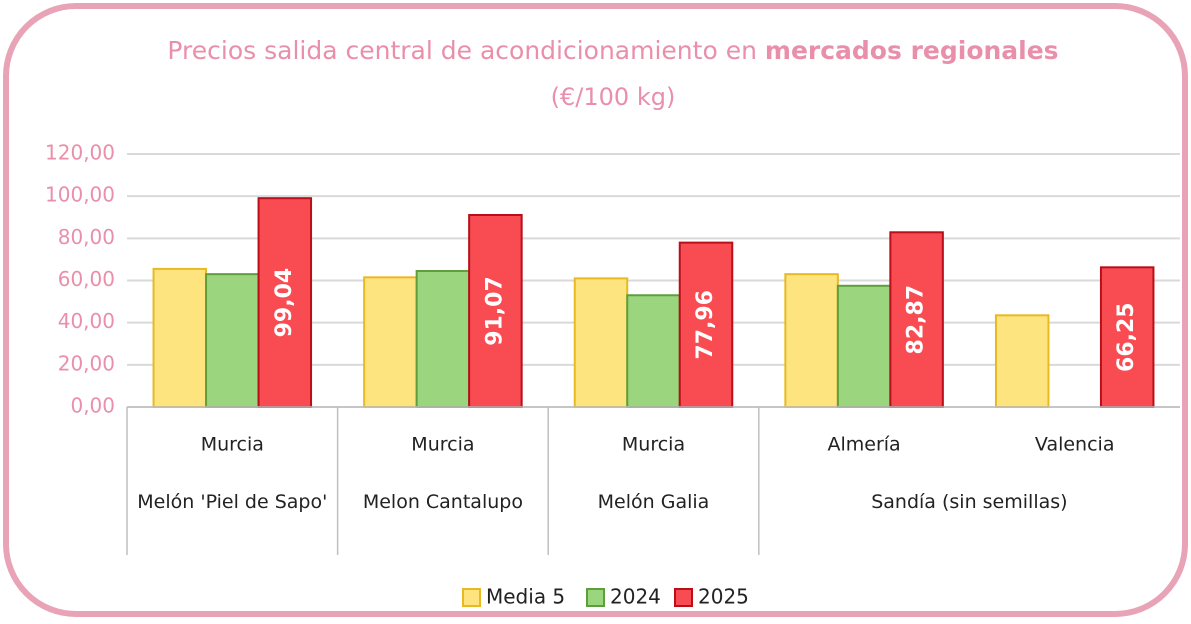 The image size is (1191, 624). Describe the element at coordinates (86, 363) in the screenshot. I see `y-tick-label: 20,00` at that location.